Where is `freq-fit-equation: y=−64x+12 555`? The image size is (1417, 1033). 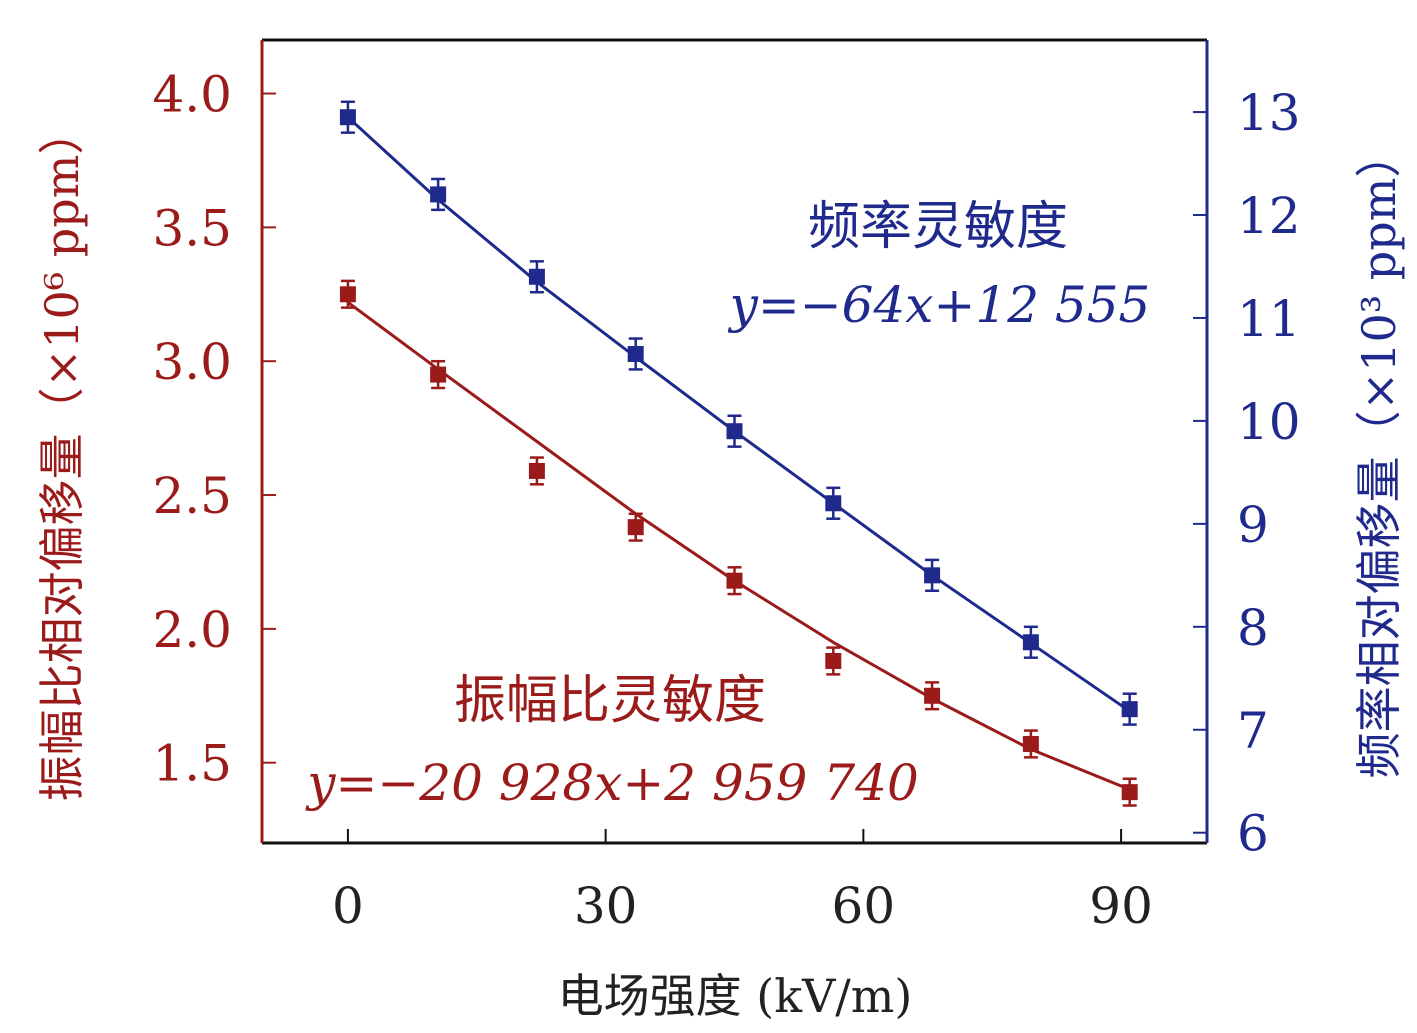
freq-fit-equation: y=−64x+12 555 is located at coordinates (939, 305).